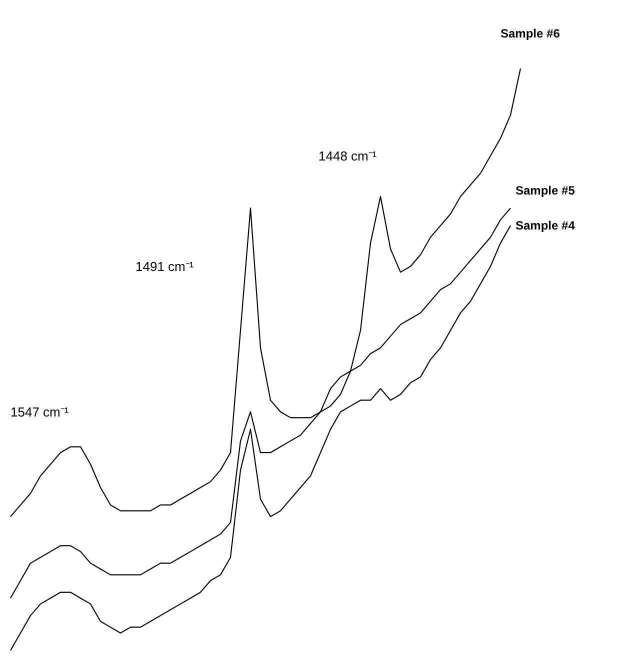  What do you see at coordinates (546, 225) in the screenshot?
I see `series-label: Sample #4` at bounding box center [546, 225].